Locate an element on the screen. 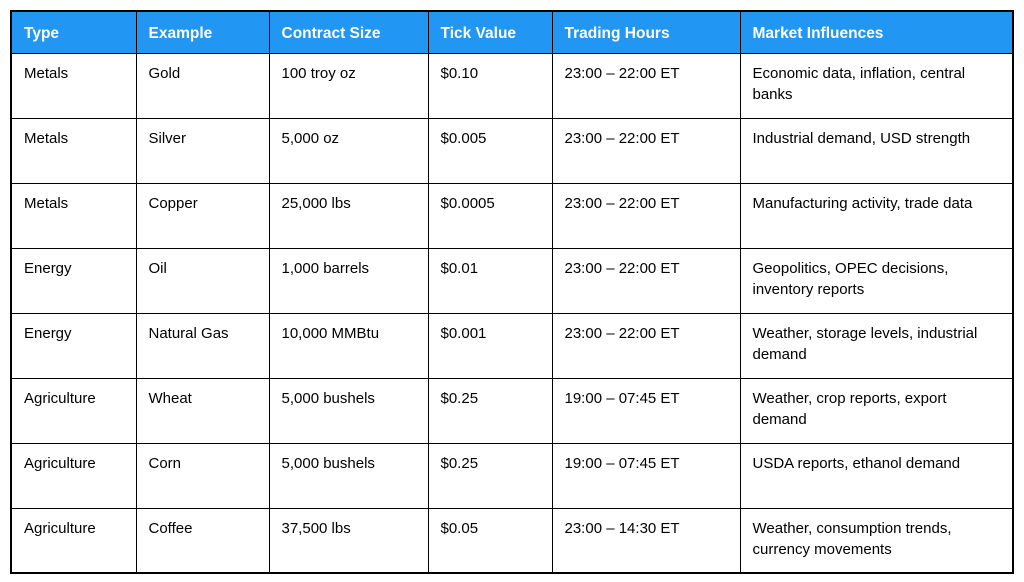 Image resolution: width=1024 pixels, height=582 pixels. cell-tick-value: $0.0005 is located at coordinates (490, 215).